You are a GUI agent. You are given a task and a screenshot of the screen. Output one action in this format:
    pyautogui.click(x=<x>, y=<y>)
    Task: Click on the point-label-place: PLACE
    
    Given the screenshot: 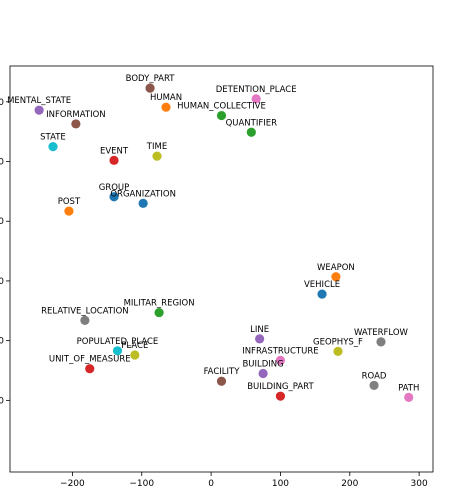 What is the action you would take?
    pyautogui.click(x=134, y=346)
    